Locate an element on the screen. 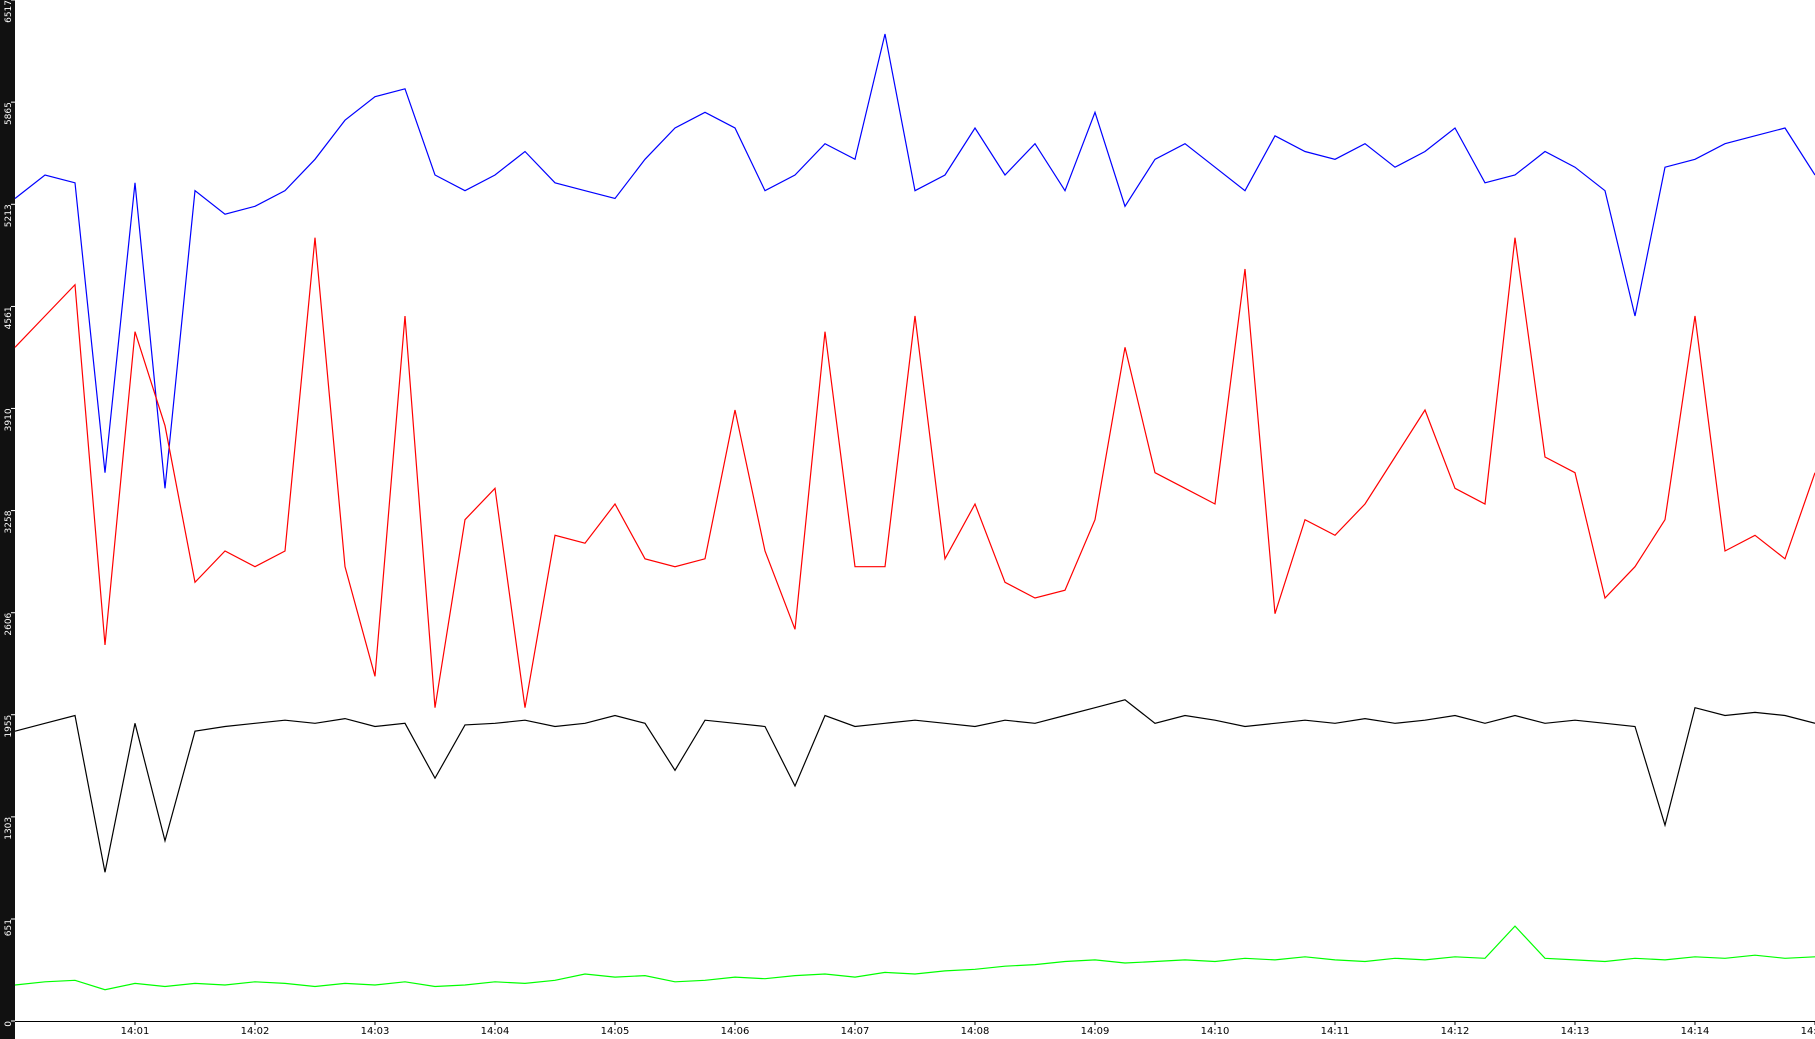  x-tick-label: 14:14 is located at coordinates (1695, 1031).